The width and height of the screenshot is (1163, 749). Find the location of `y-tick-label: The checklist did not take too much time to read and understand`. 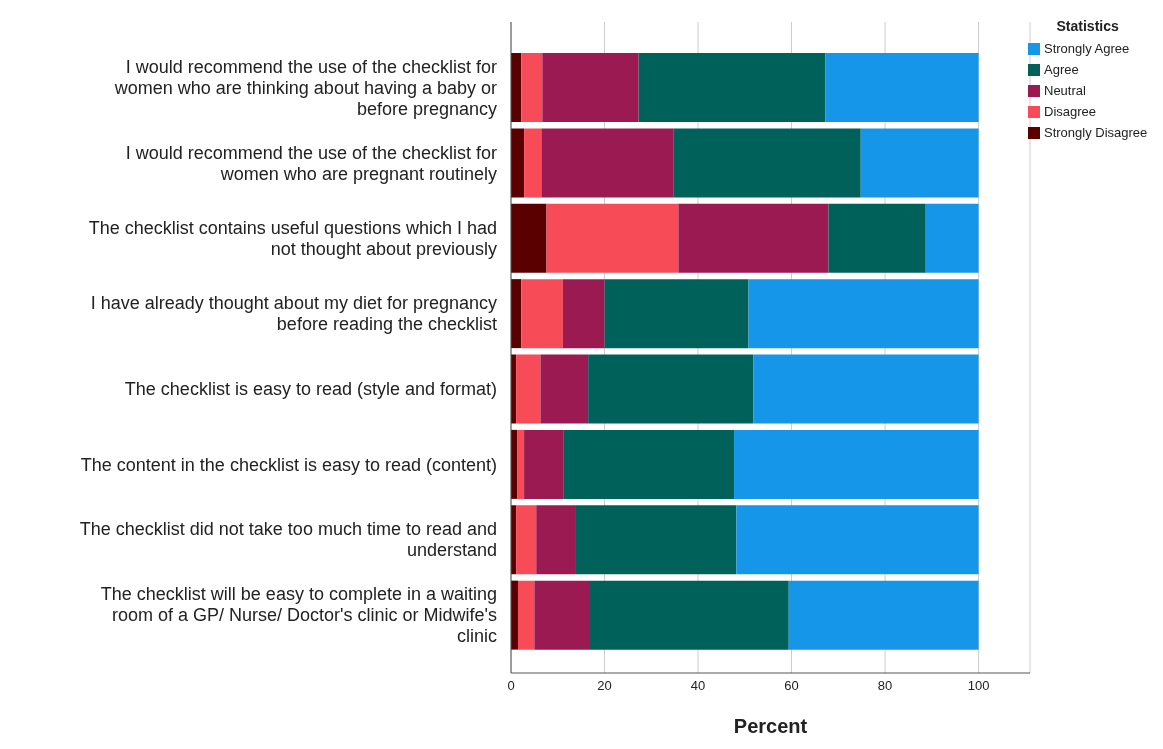

y-tick-label: The checklist did not take too much time to read and understand is located at coordinates (288, 540).